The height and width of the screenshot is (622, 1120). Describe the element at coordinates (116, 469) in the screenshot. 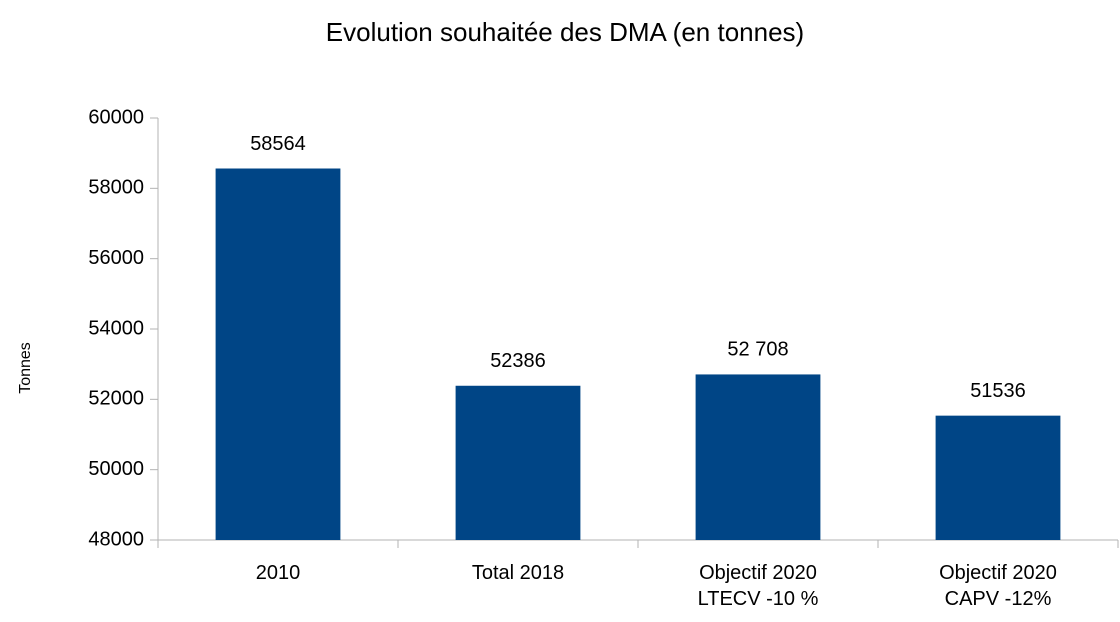

I see `y-tick-label: 50000` at that location.